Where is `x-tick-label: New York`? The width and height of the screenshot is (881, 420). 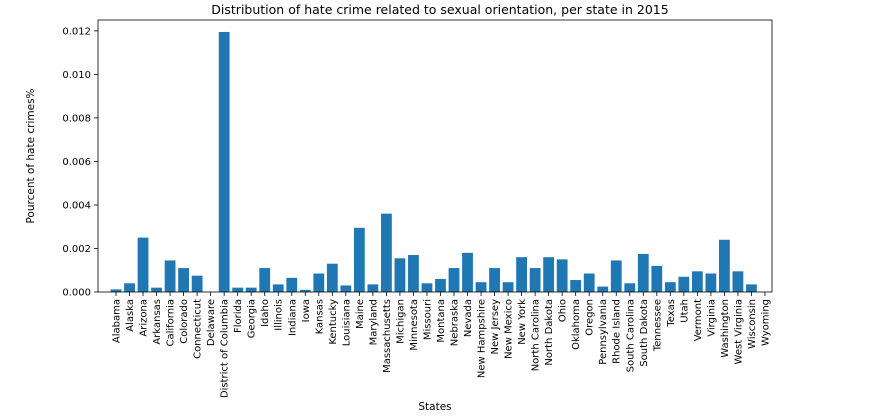
x-tick-label: New York is located at coordinates (522, 322).